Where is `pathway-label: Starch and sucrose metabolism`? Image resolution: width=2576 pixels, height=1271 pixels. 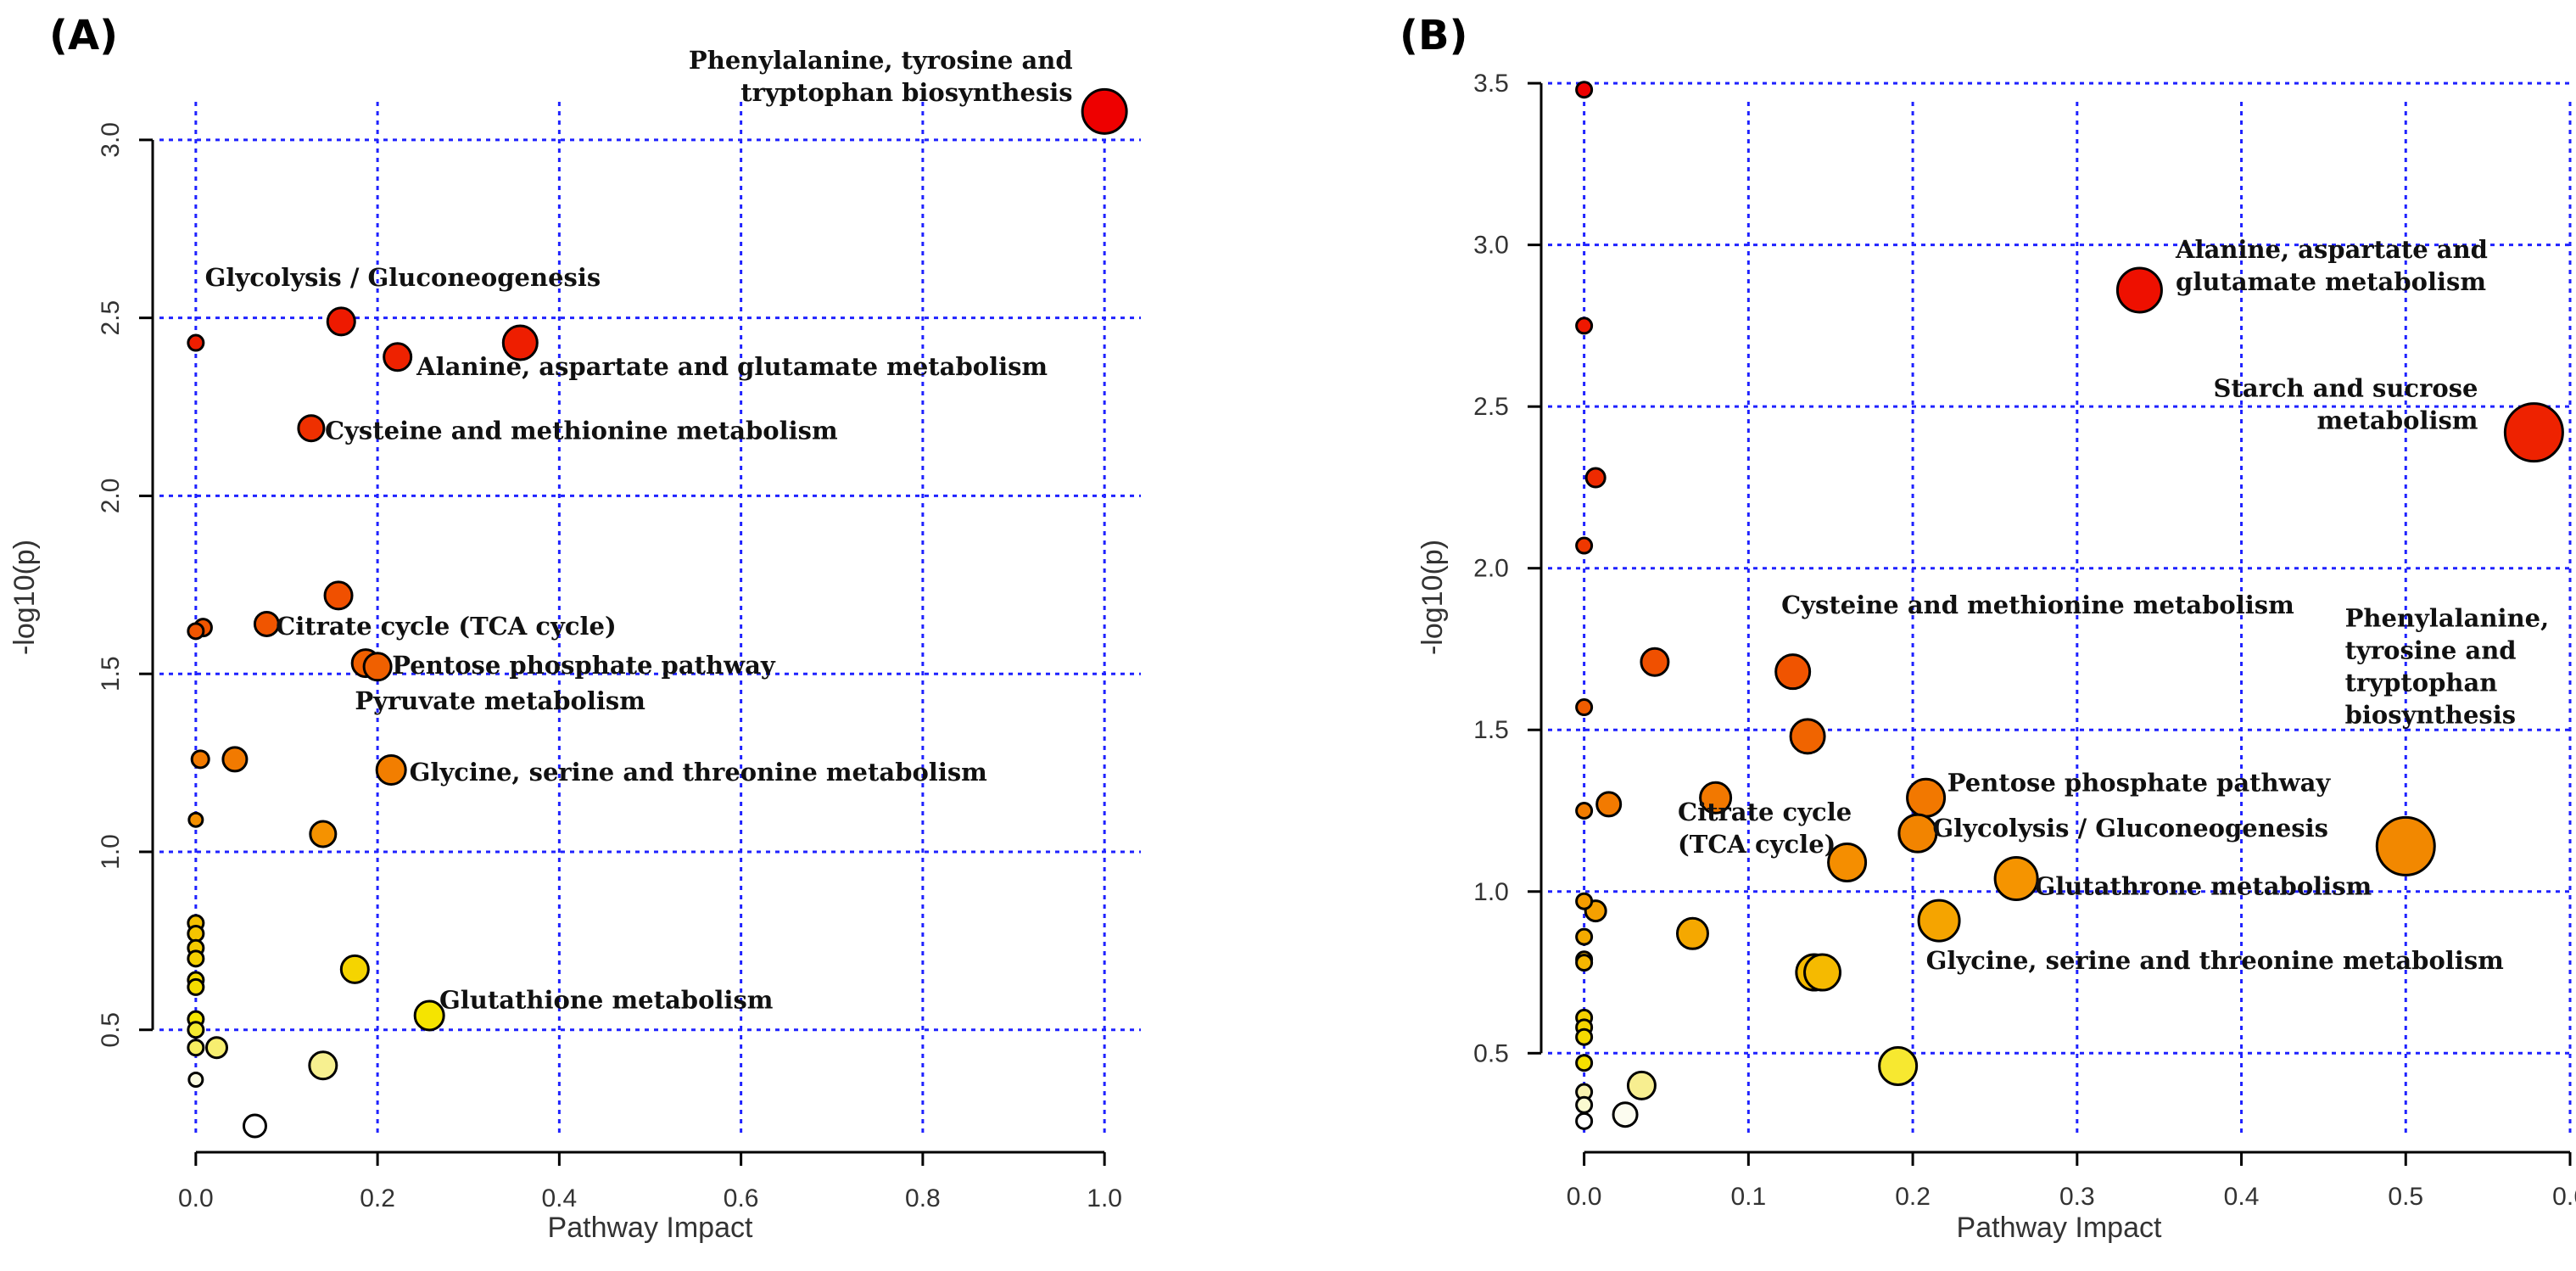 pathway-label: Starch and sucrose metabolism is located at coordinates (2346, 405).